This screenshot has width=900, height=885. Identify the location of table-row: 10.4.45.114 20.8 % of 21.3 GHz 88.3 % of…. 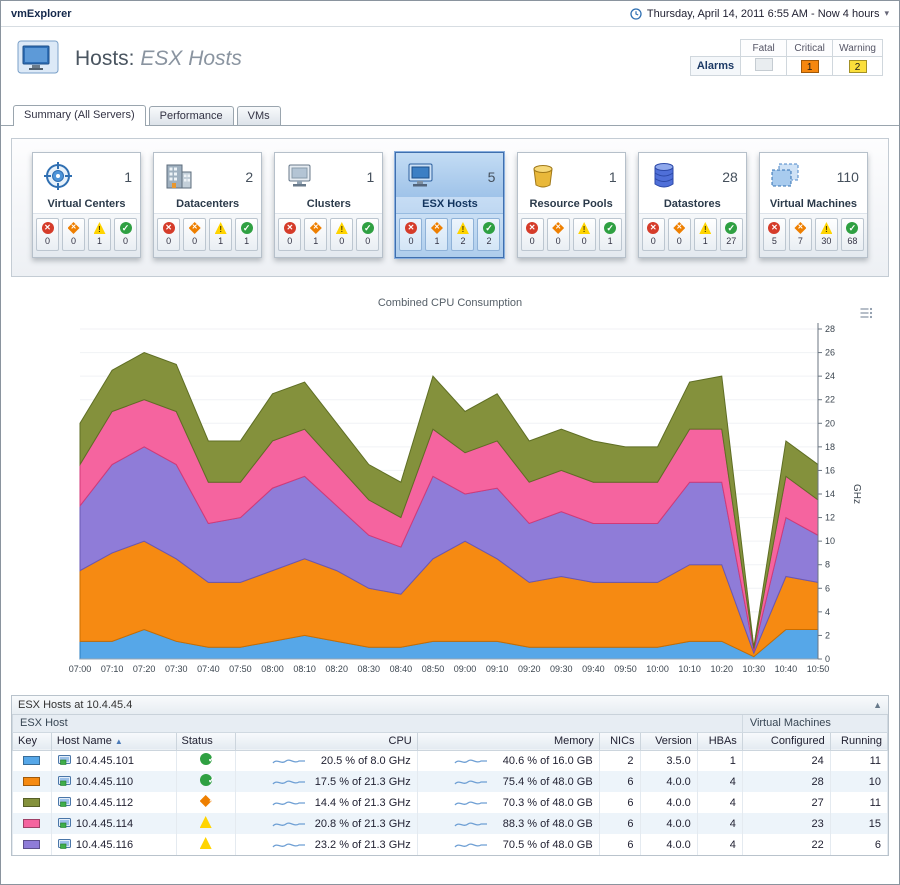
(450, 823).